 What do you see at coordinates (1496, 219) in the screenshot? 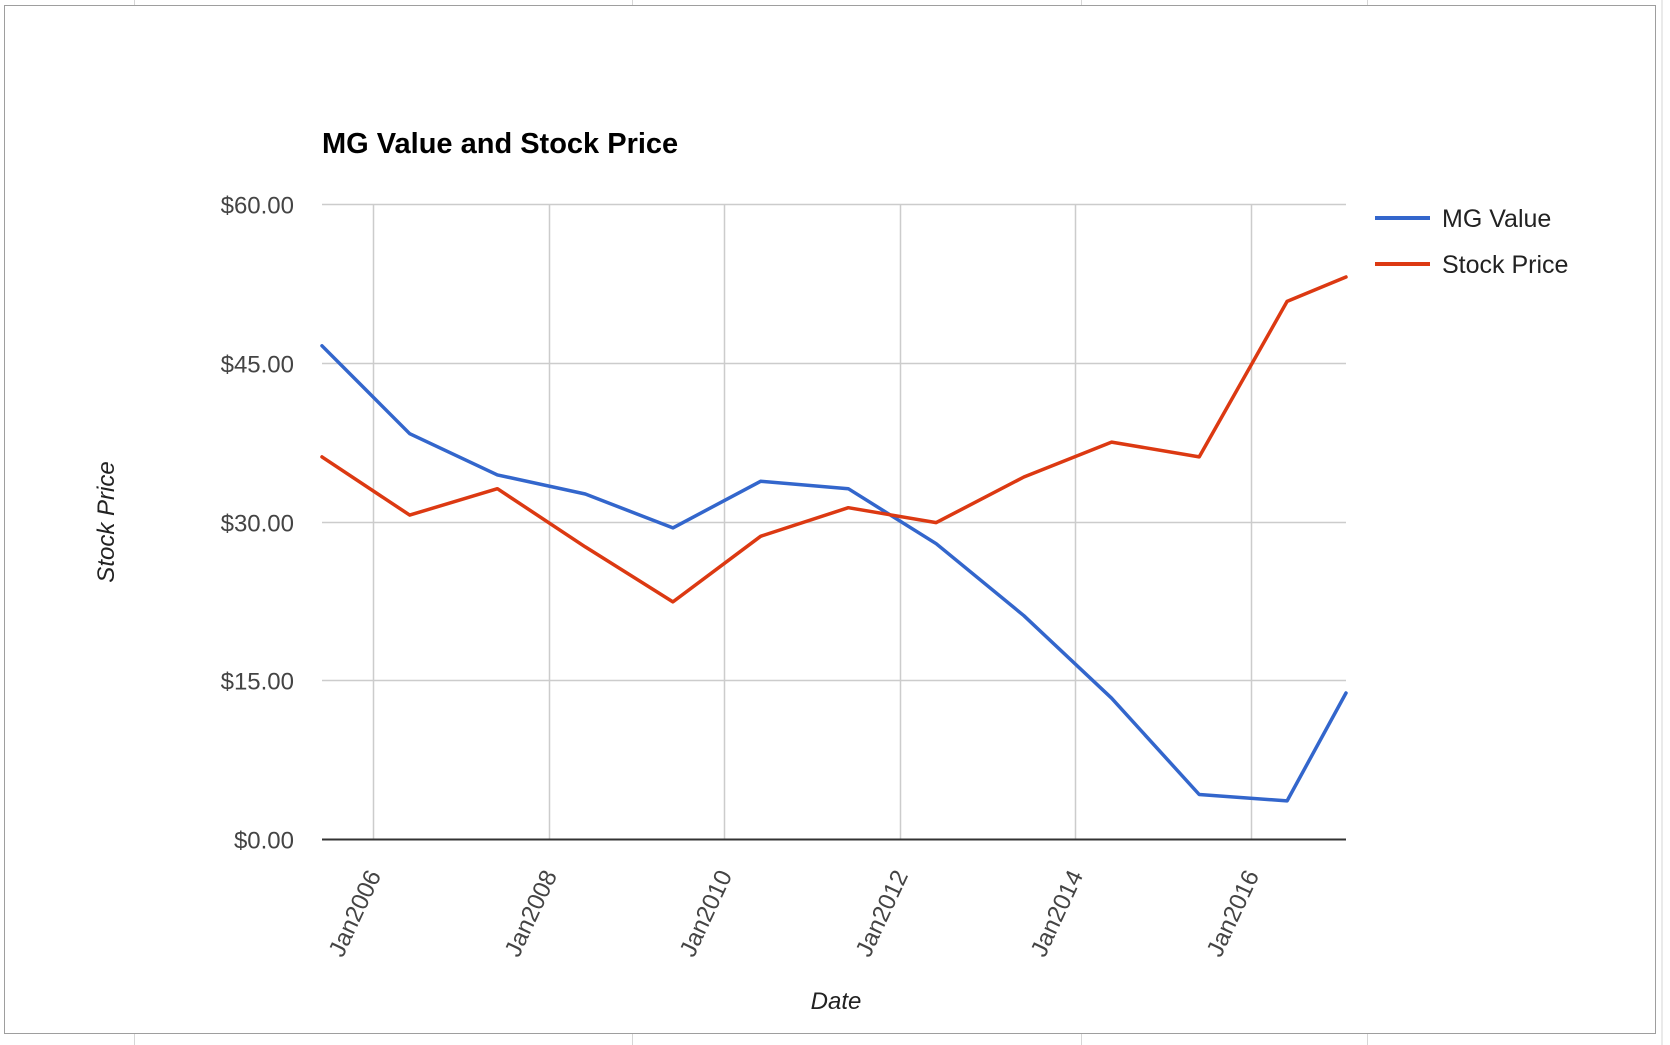
I see `legend-label: MG Value` at bounding box center [1496, 219].